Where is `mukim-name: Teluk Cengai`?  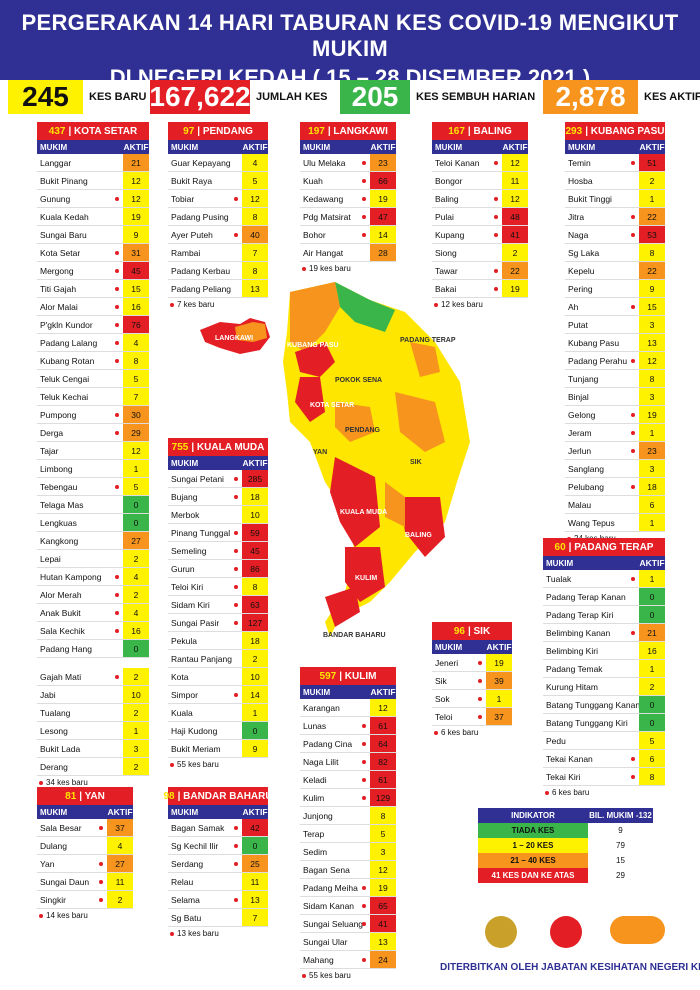
mukim-name: Teluk Cengai is located at coordinates (65, 378).